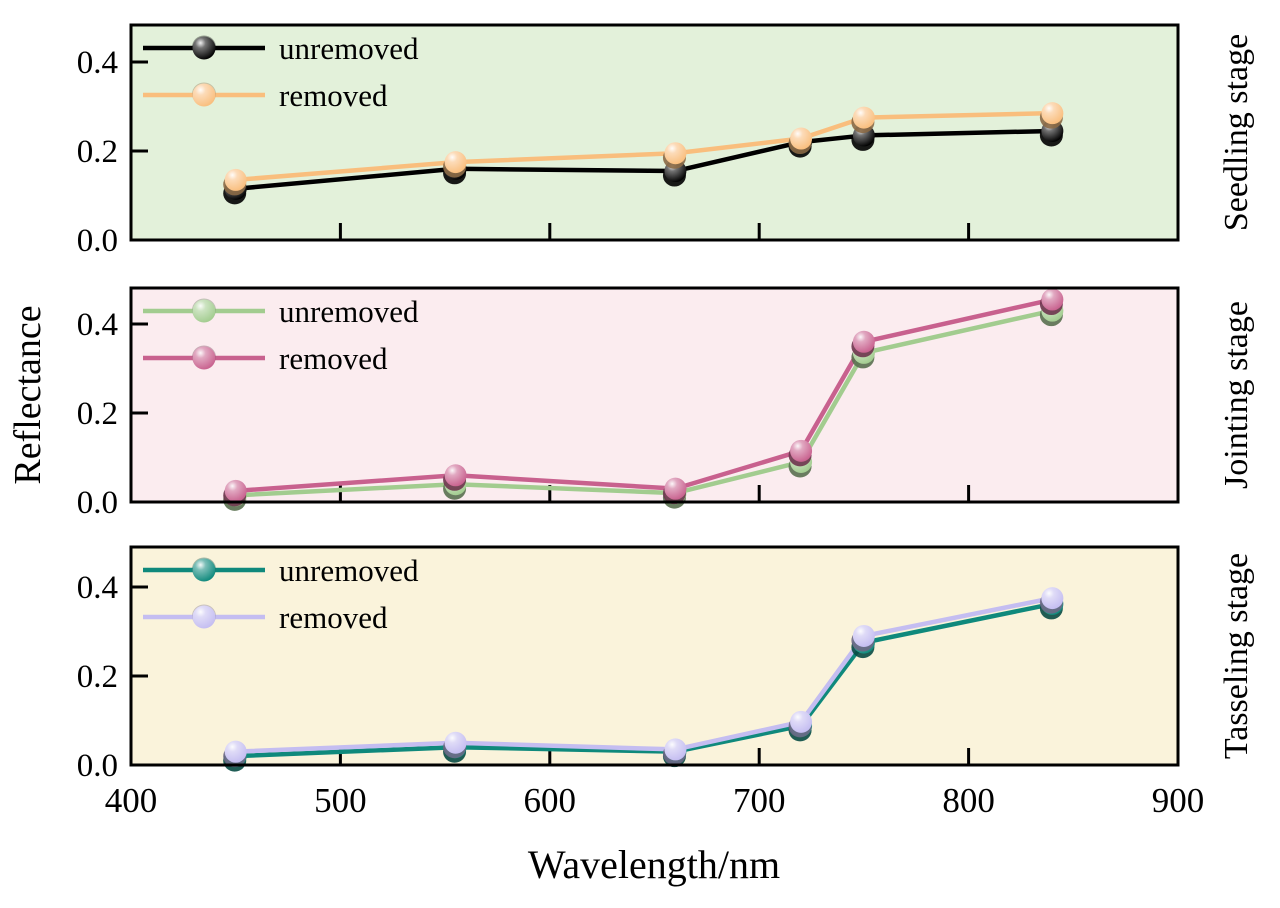  What do you see at coordinates (968, 800) in the screenshot?
I see `x-tick-label-800: 800` at bounding box center [968, 800].